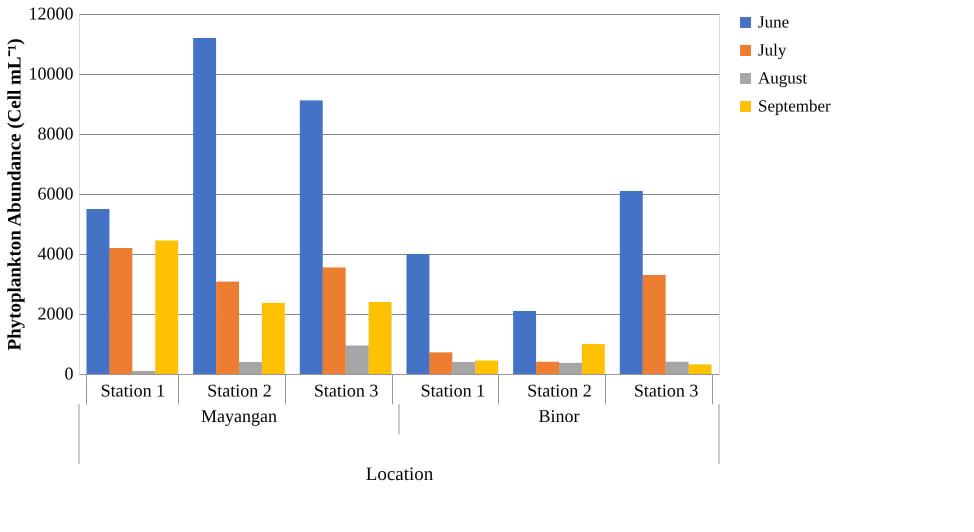  Describe the element at coordinates (772, 50) in the screenshot. I see `legend-label: July` at that location.